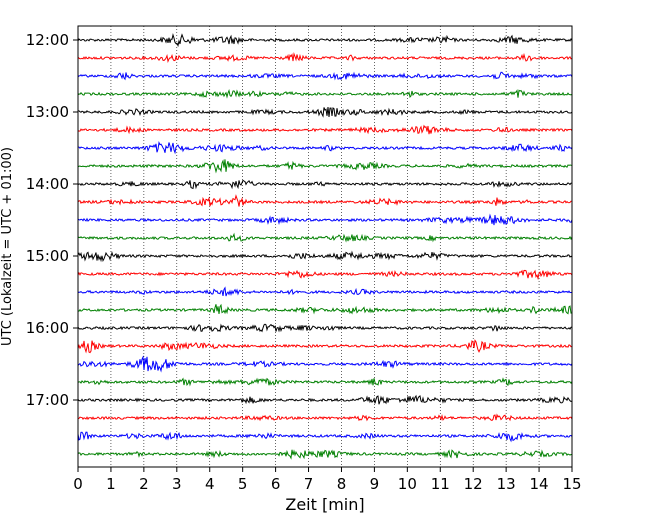  Describe the element at coordinates (47, 40) in the screenshot. I see `y-tick-label: 12:00` at that location.